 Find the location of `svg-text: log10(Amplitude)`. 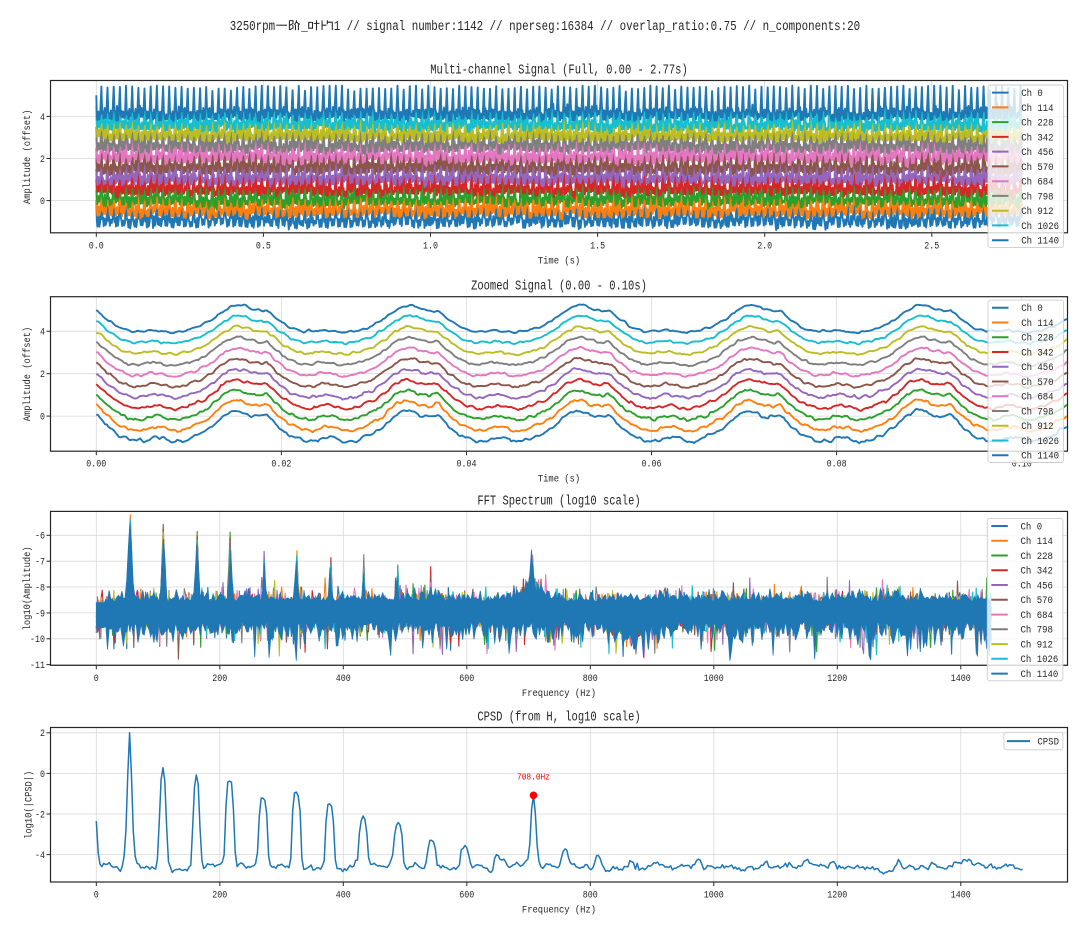

svg-text: log10(Amplitude) is located at coordinates (28, 588).